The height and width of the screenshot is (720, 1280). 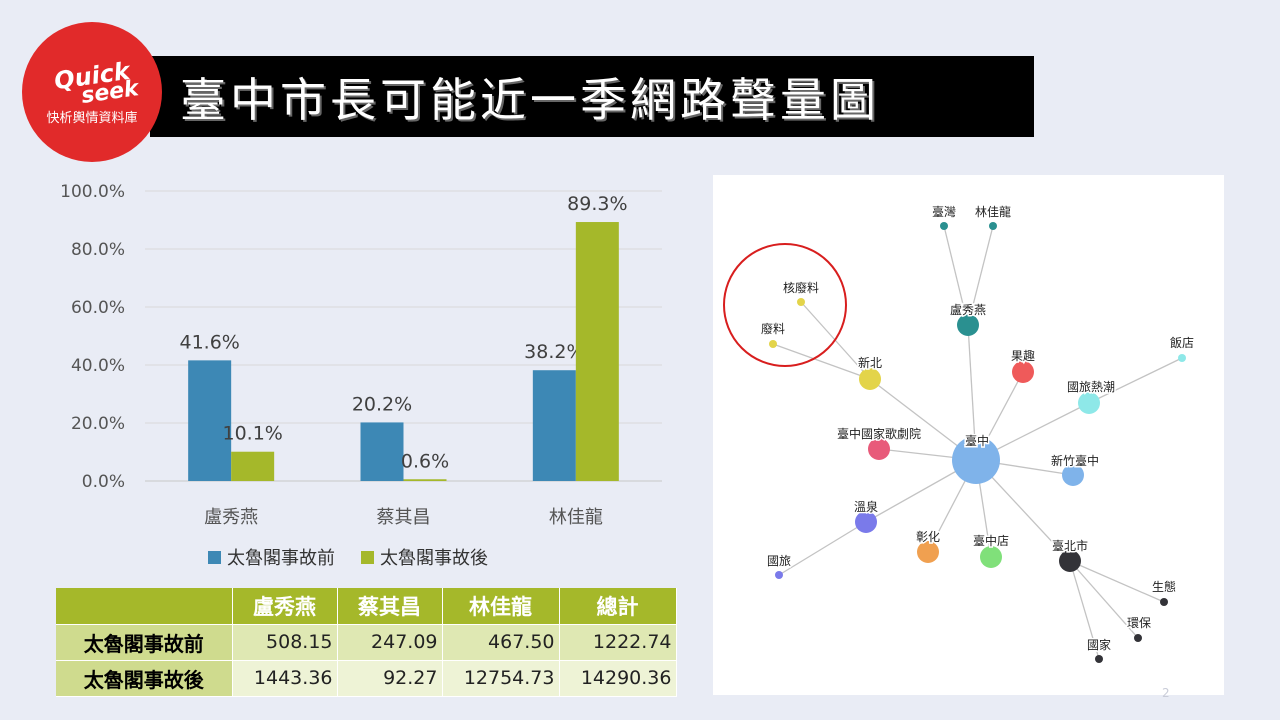 What do you see at coordinates (977, 440) in the screenshot?
I see `network-label-center: 臺中` at bounding box center [977, 440].